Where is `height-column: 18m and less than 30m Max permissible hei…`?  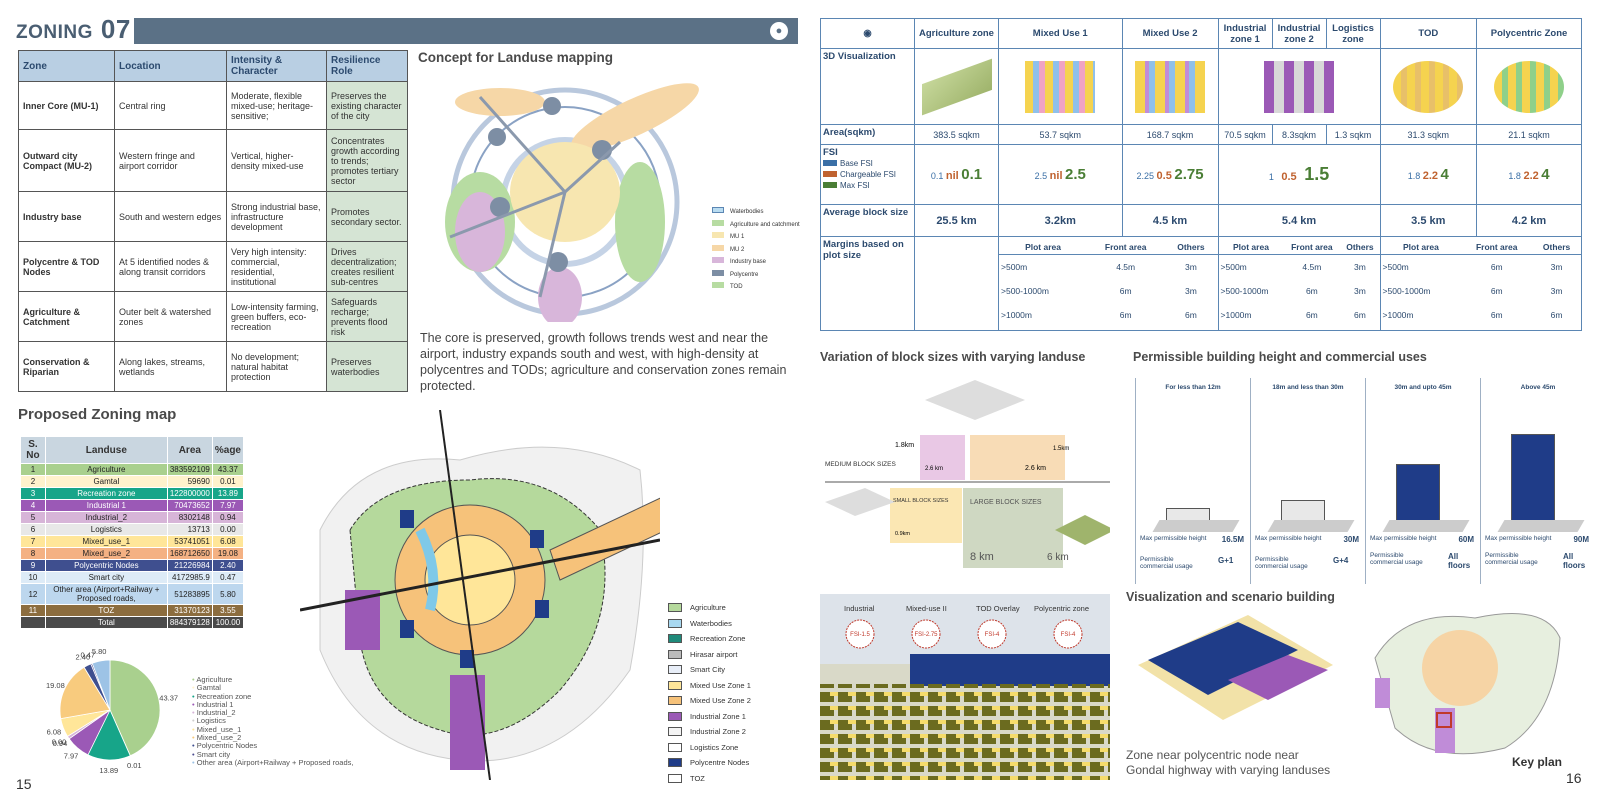 height-column: 18m and less than 30m Max permissible hei… is located at coordinates (1307, 481).